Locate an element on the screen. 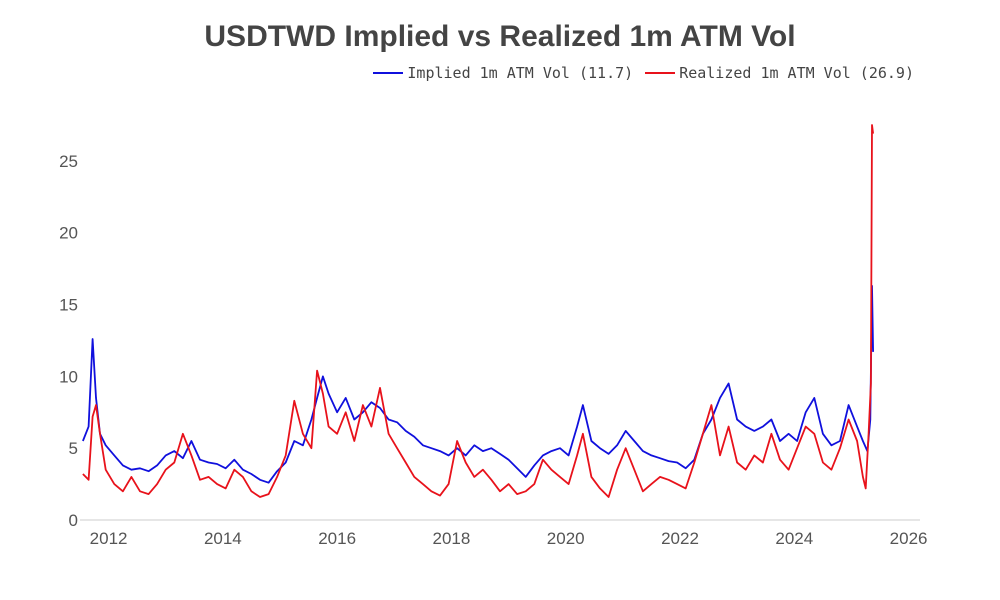 The image size is (1000, 600). legend-label-realized: Realized 1m ATM Vol (26.9) is located at coordinates (796, 73).